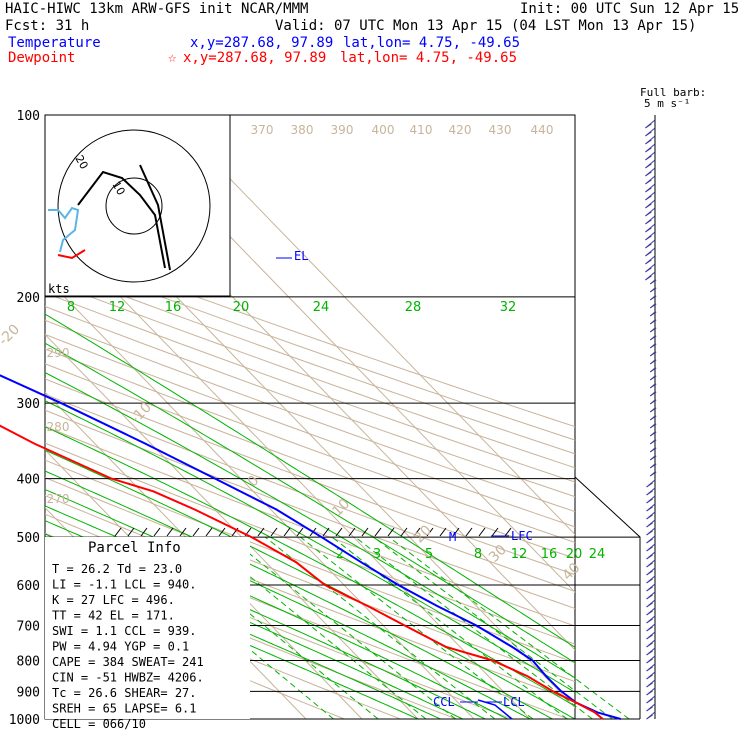  What do you see at coordinates (301, 256) in the screenshot?
I see `el-label: EL` at bounding box center [301, 256].